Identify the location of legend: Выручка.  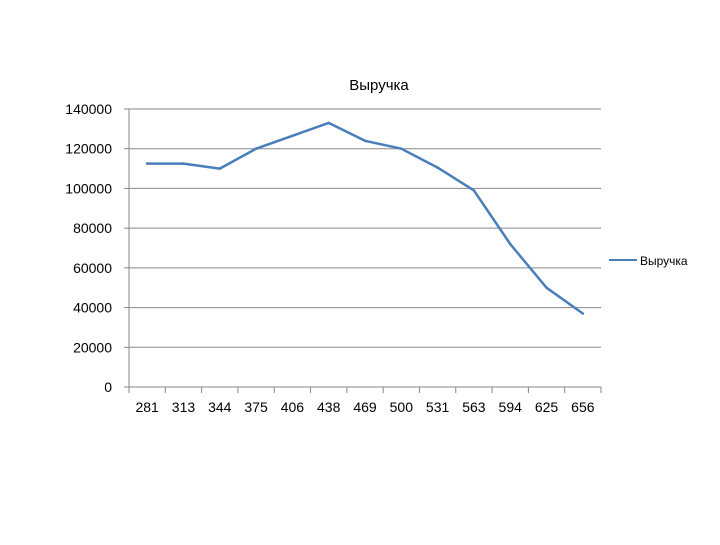
(648, 261).